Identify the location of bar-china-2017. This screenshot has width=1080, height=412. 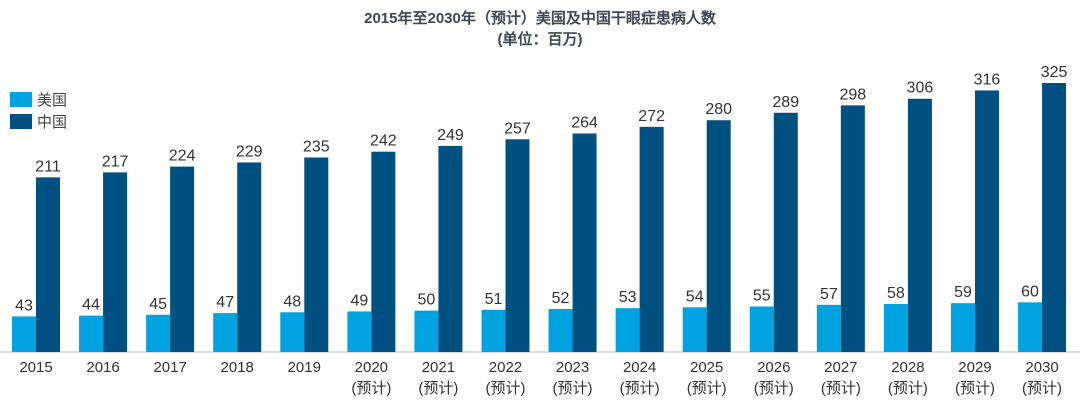
(182, 259).